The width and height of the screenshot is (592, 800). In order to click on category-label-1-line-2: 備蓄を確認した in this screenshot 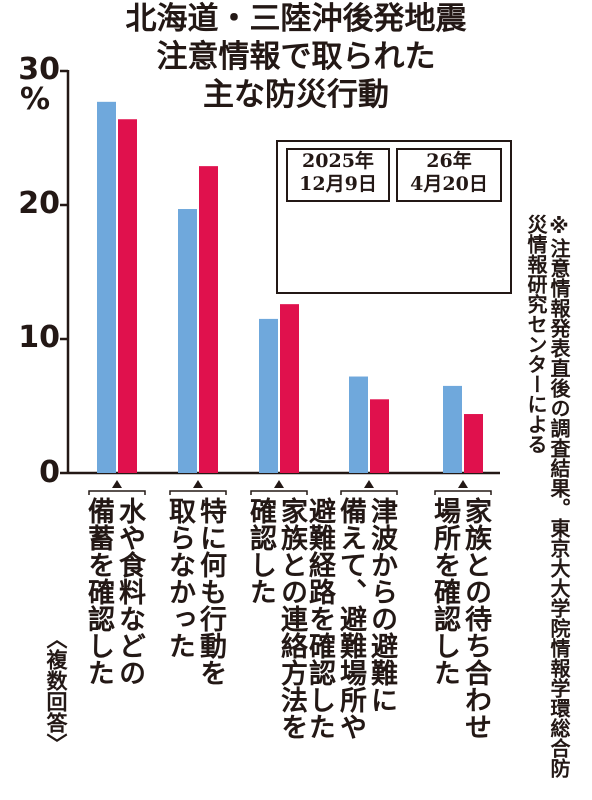, I will do `click(98, 591)`.